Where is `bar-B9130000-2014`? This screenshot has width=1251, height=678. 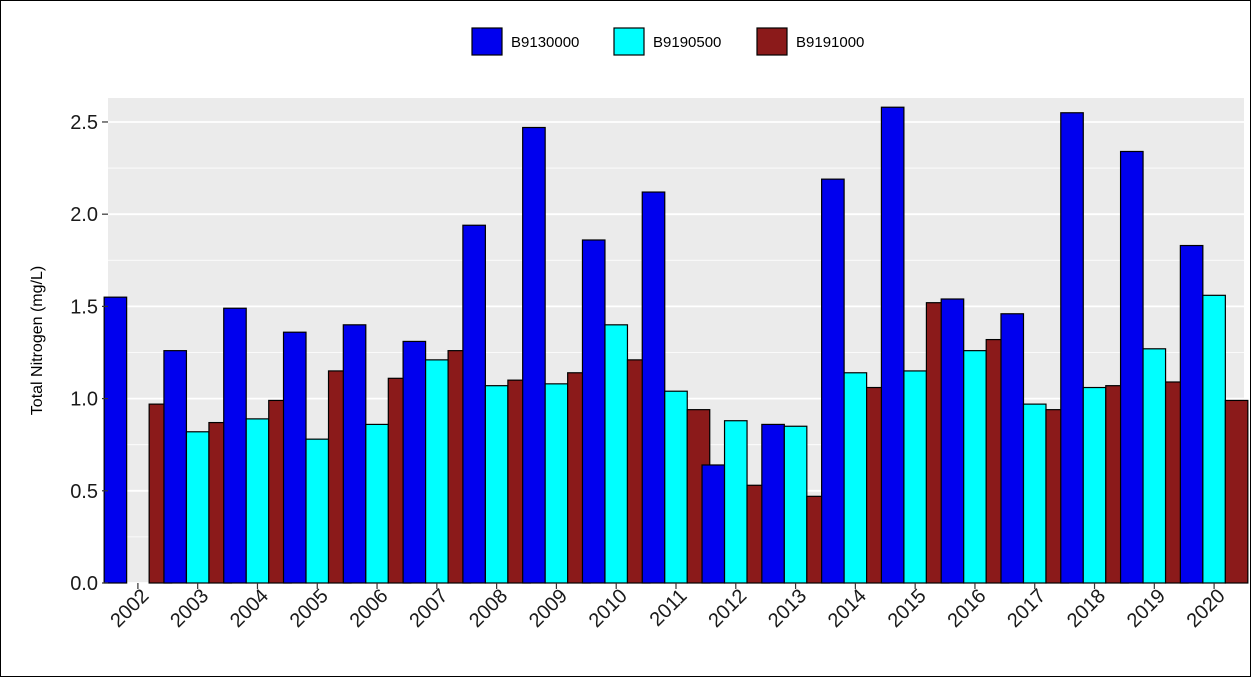
bar-B9130000-2014 is located at coordinates (833, 381).